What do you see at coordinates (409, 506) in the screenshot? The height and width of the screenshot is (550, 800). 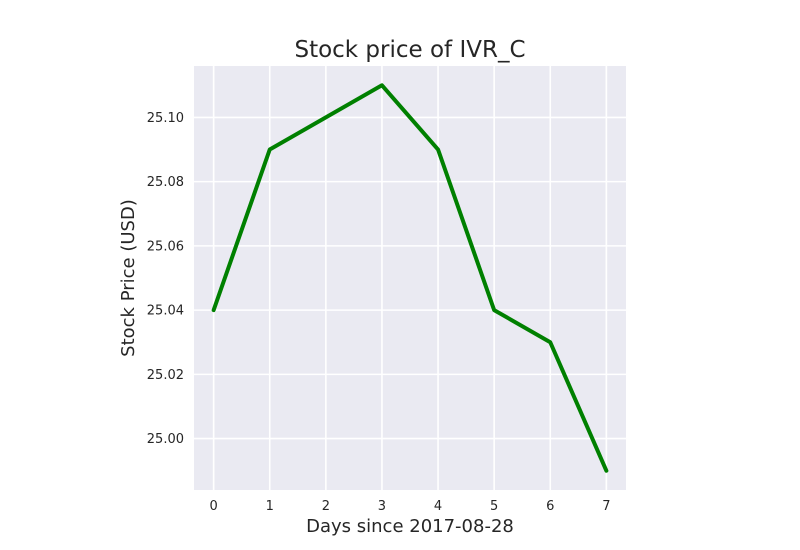 I see `x-axis-ticks: 0 1 2 3 4 5 6 7` at bounding box center [409, 506].